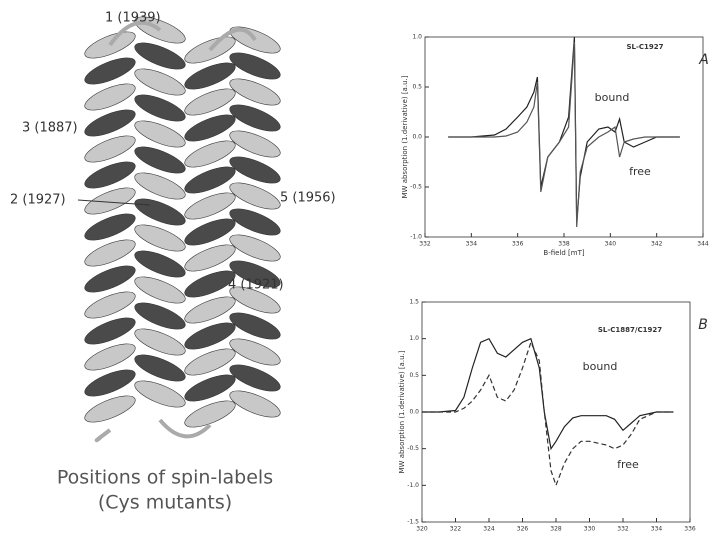 Image resolution: width=713 pixels, height=536 pixels. What do you see at coordinates (413, 522) in the screenshot?
I see `y-tick-label: -1.5` at bounding box center [413, 522].